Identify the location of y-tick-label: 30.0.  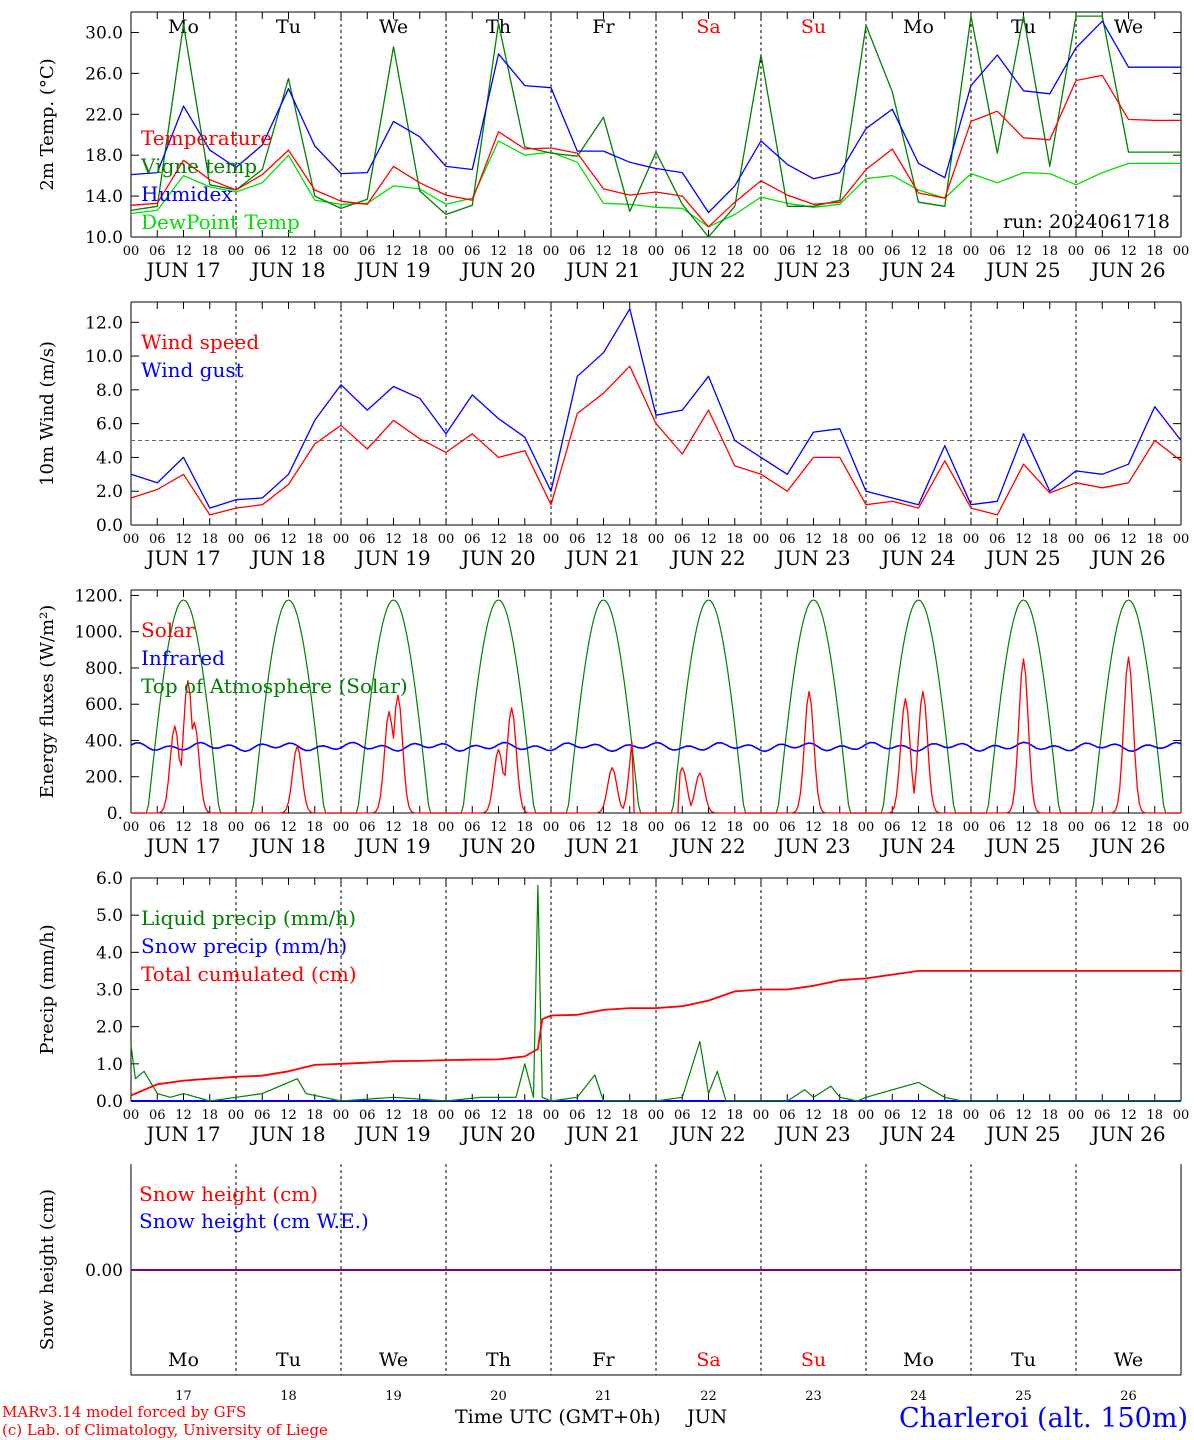
(104, 33).